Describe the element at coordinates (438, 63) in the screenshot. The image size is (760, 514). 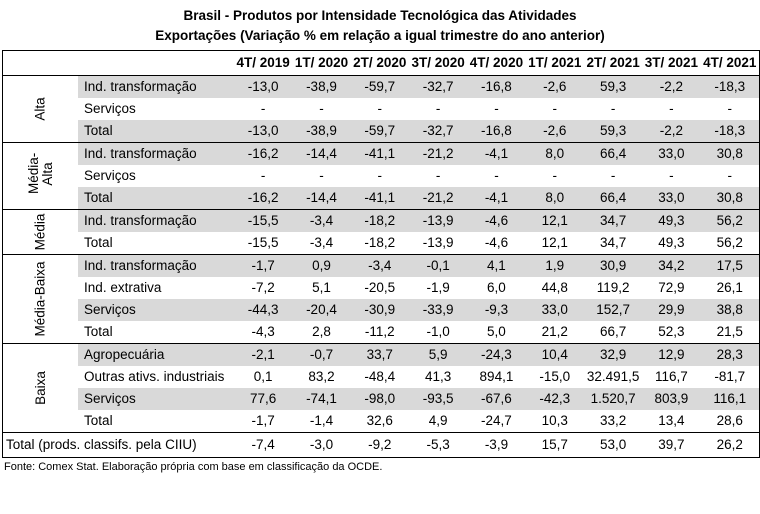
I see `column-header: 3T/ 2020` at that location.